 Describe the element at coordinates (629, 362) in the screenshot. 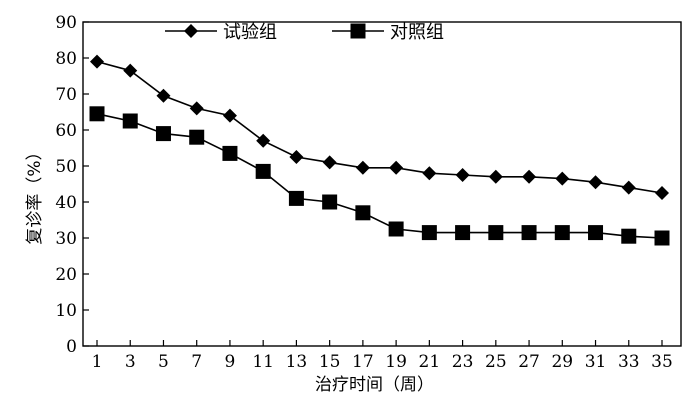

I see `x-tick-label: 33` at that location.